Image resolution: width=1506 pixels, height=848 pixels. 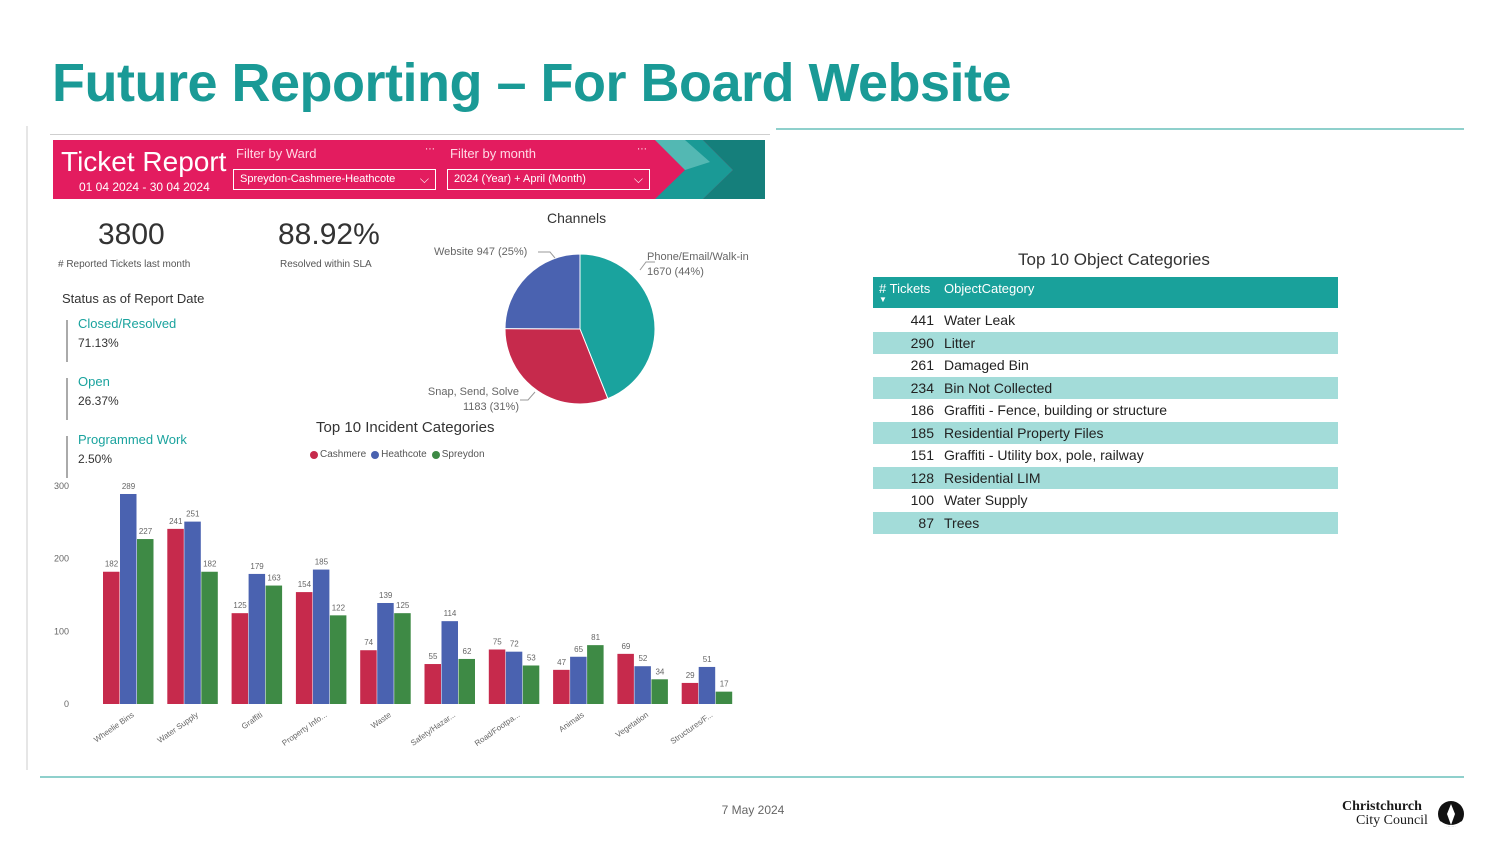 I want to click on y-tick-label: 300, so click(x=61, y=486).